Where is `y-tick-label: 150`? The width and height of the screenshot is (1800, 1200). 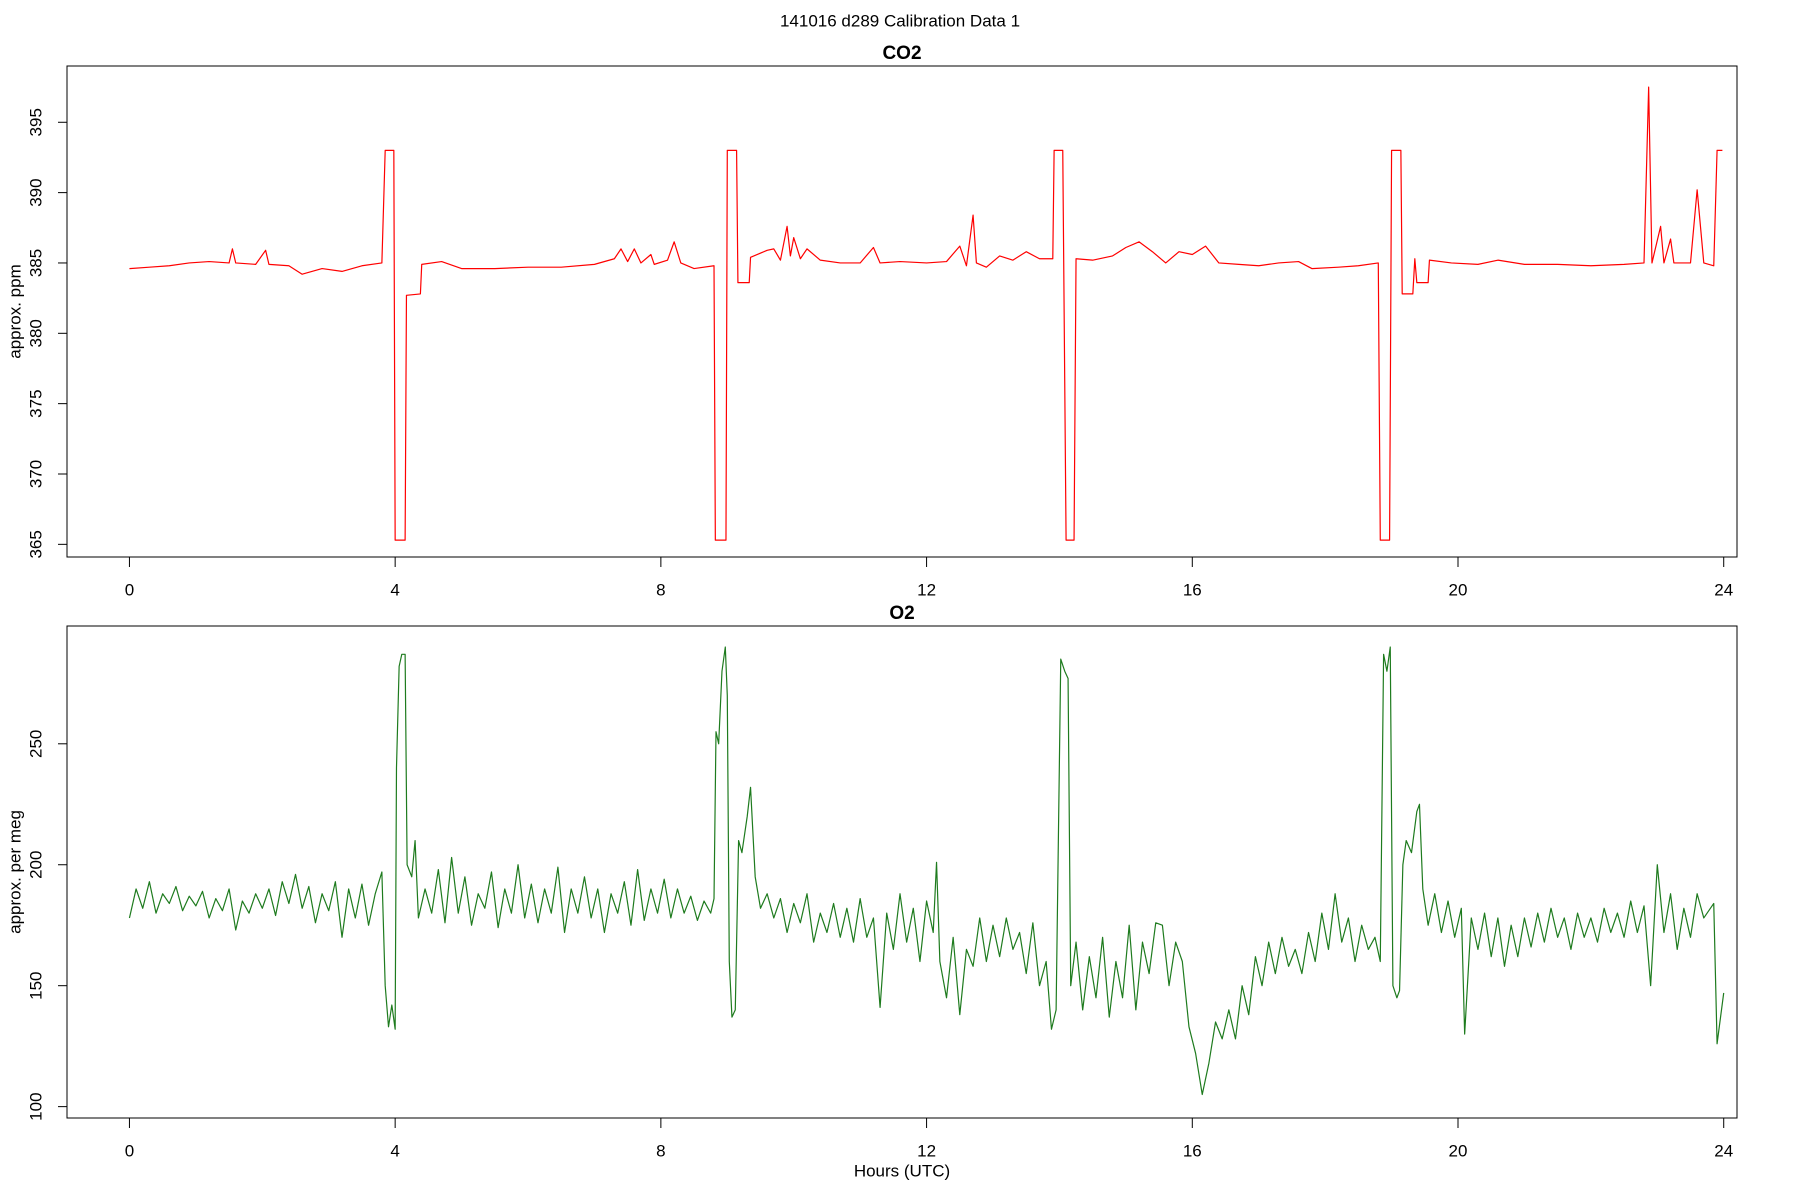 y-tick-label: 150 is located at coordinates (35, 985).